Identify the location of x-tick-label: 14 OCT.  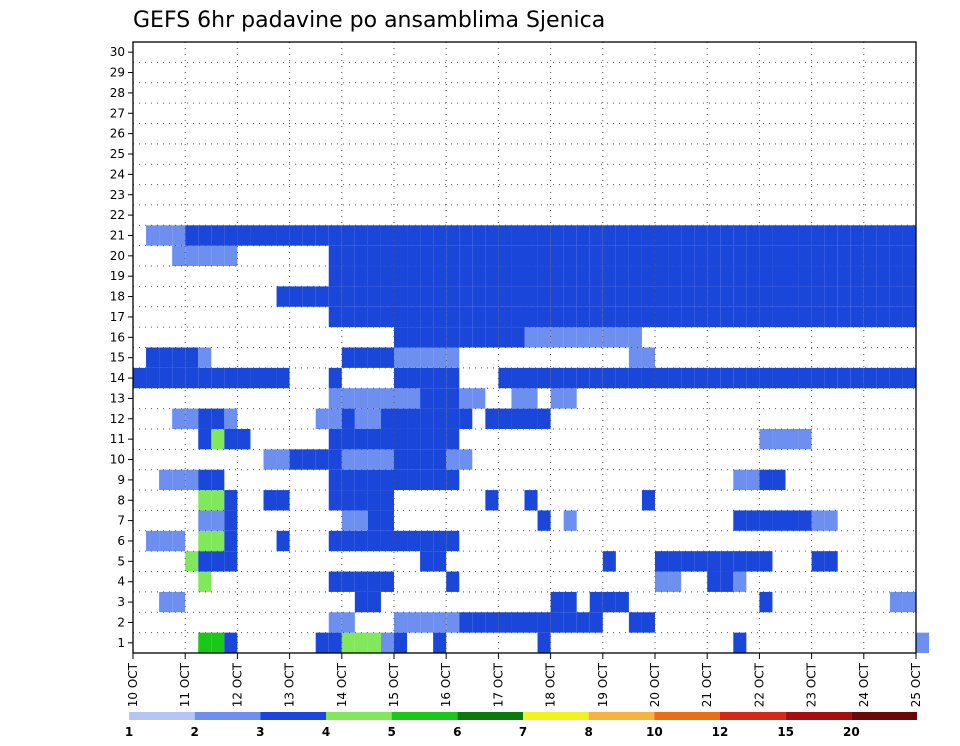
(342, 684).